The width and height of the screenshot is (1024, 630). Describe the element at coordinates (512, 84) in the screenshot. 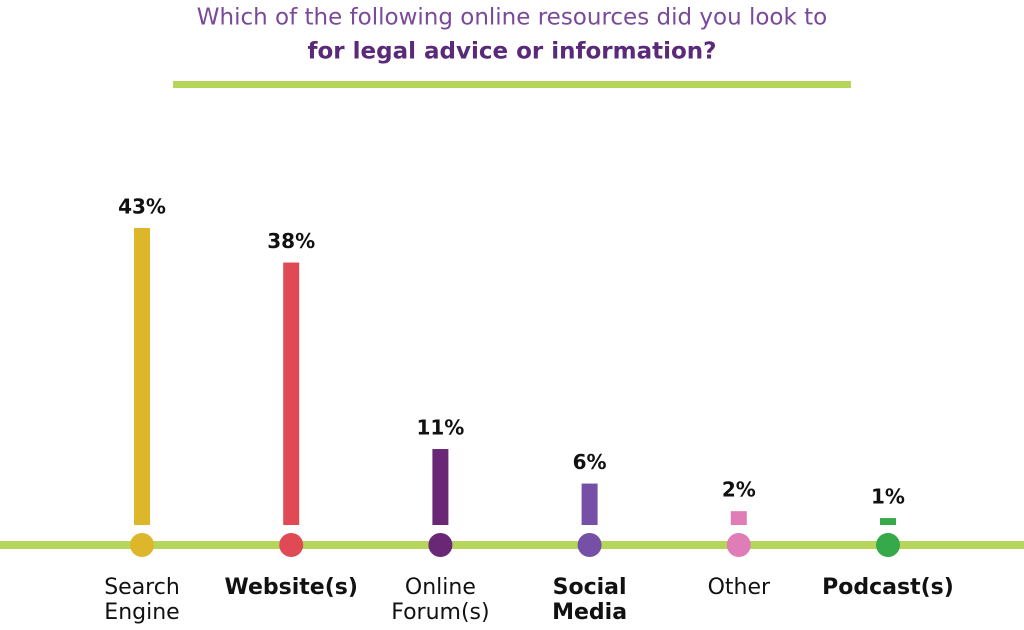

I see `title-rule` at that location.